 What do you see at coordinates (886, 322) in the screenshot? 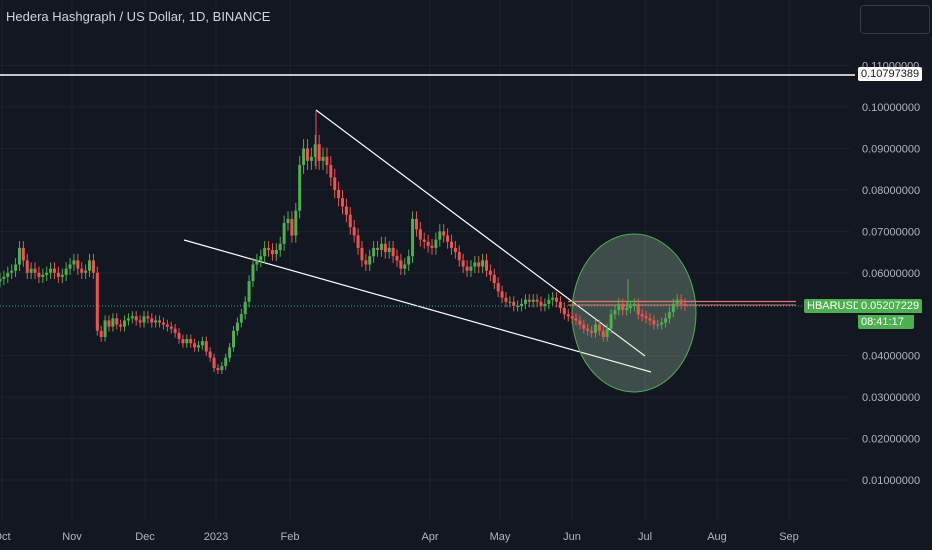
I see `bar-countdown-label: 08:41:17` at bounding box center [886, 322].